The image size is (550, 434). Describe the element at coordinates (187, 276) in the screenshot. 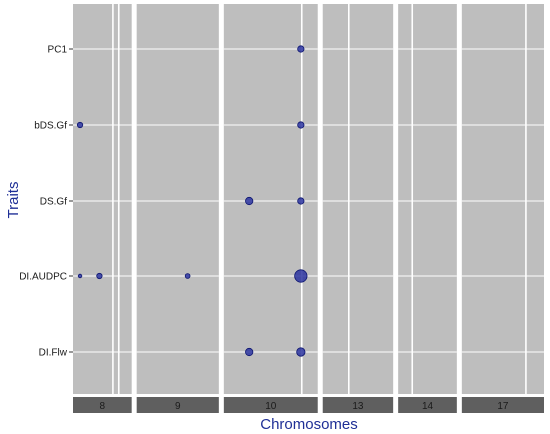

I see `point-DI.AUDPC-chr-9-7` at that location.